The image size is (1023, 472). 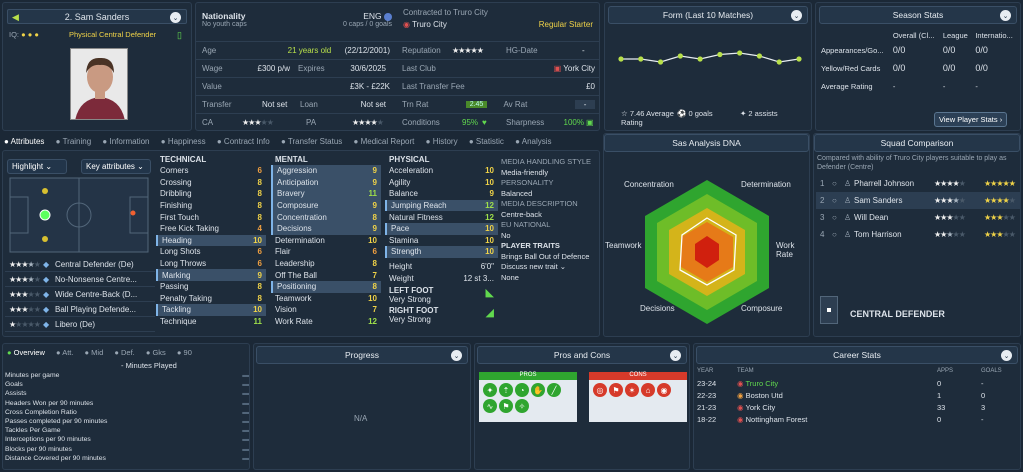 I want to click on tab-attributes: ● Attributes, so click(x=24, y=141).